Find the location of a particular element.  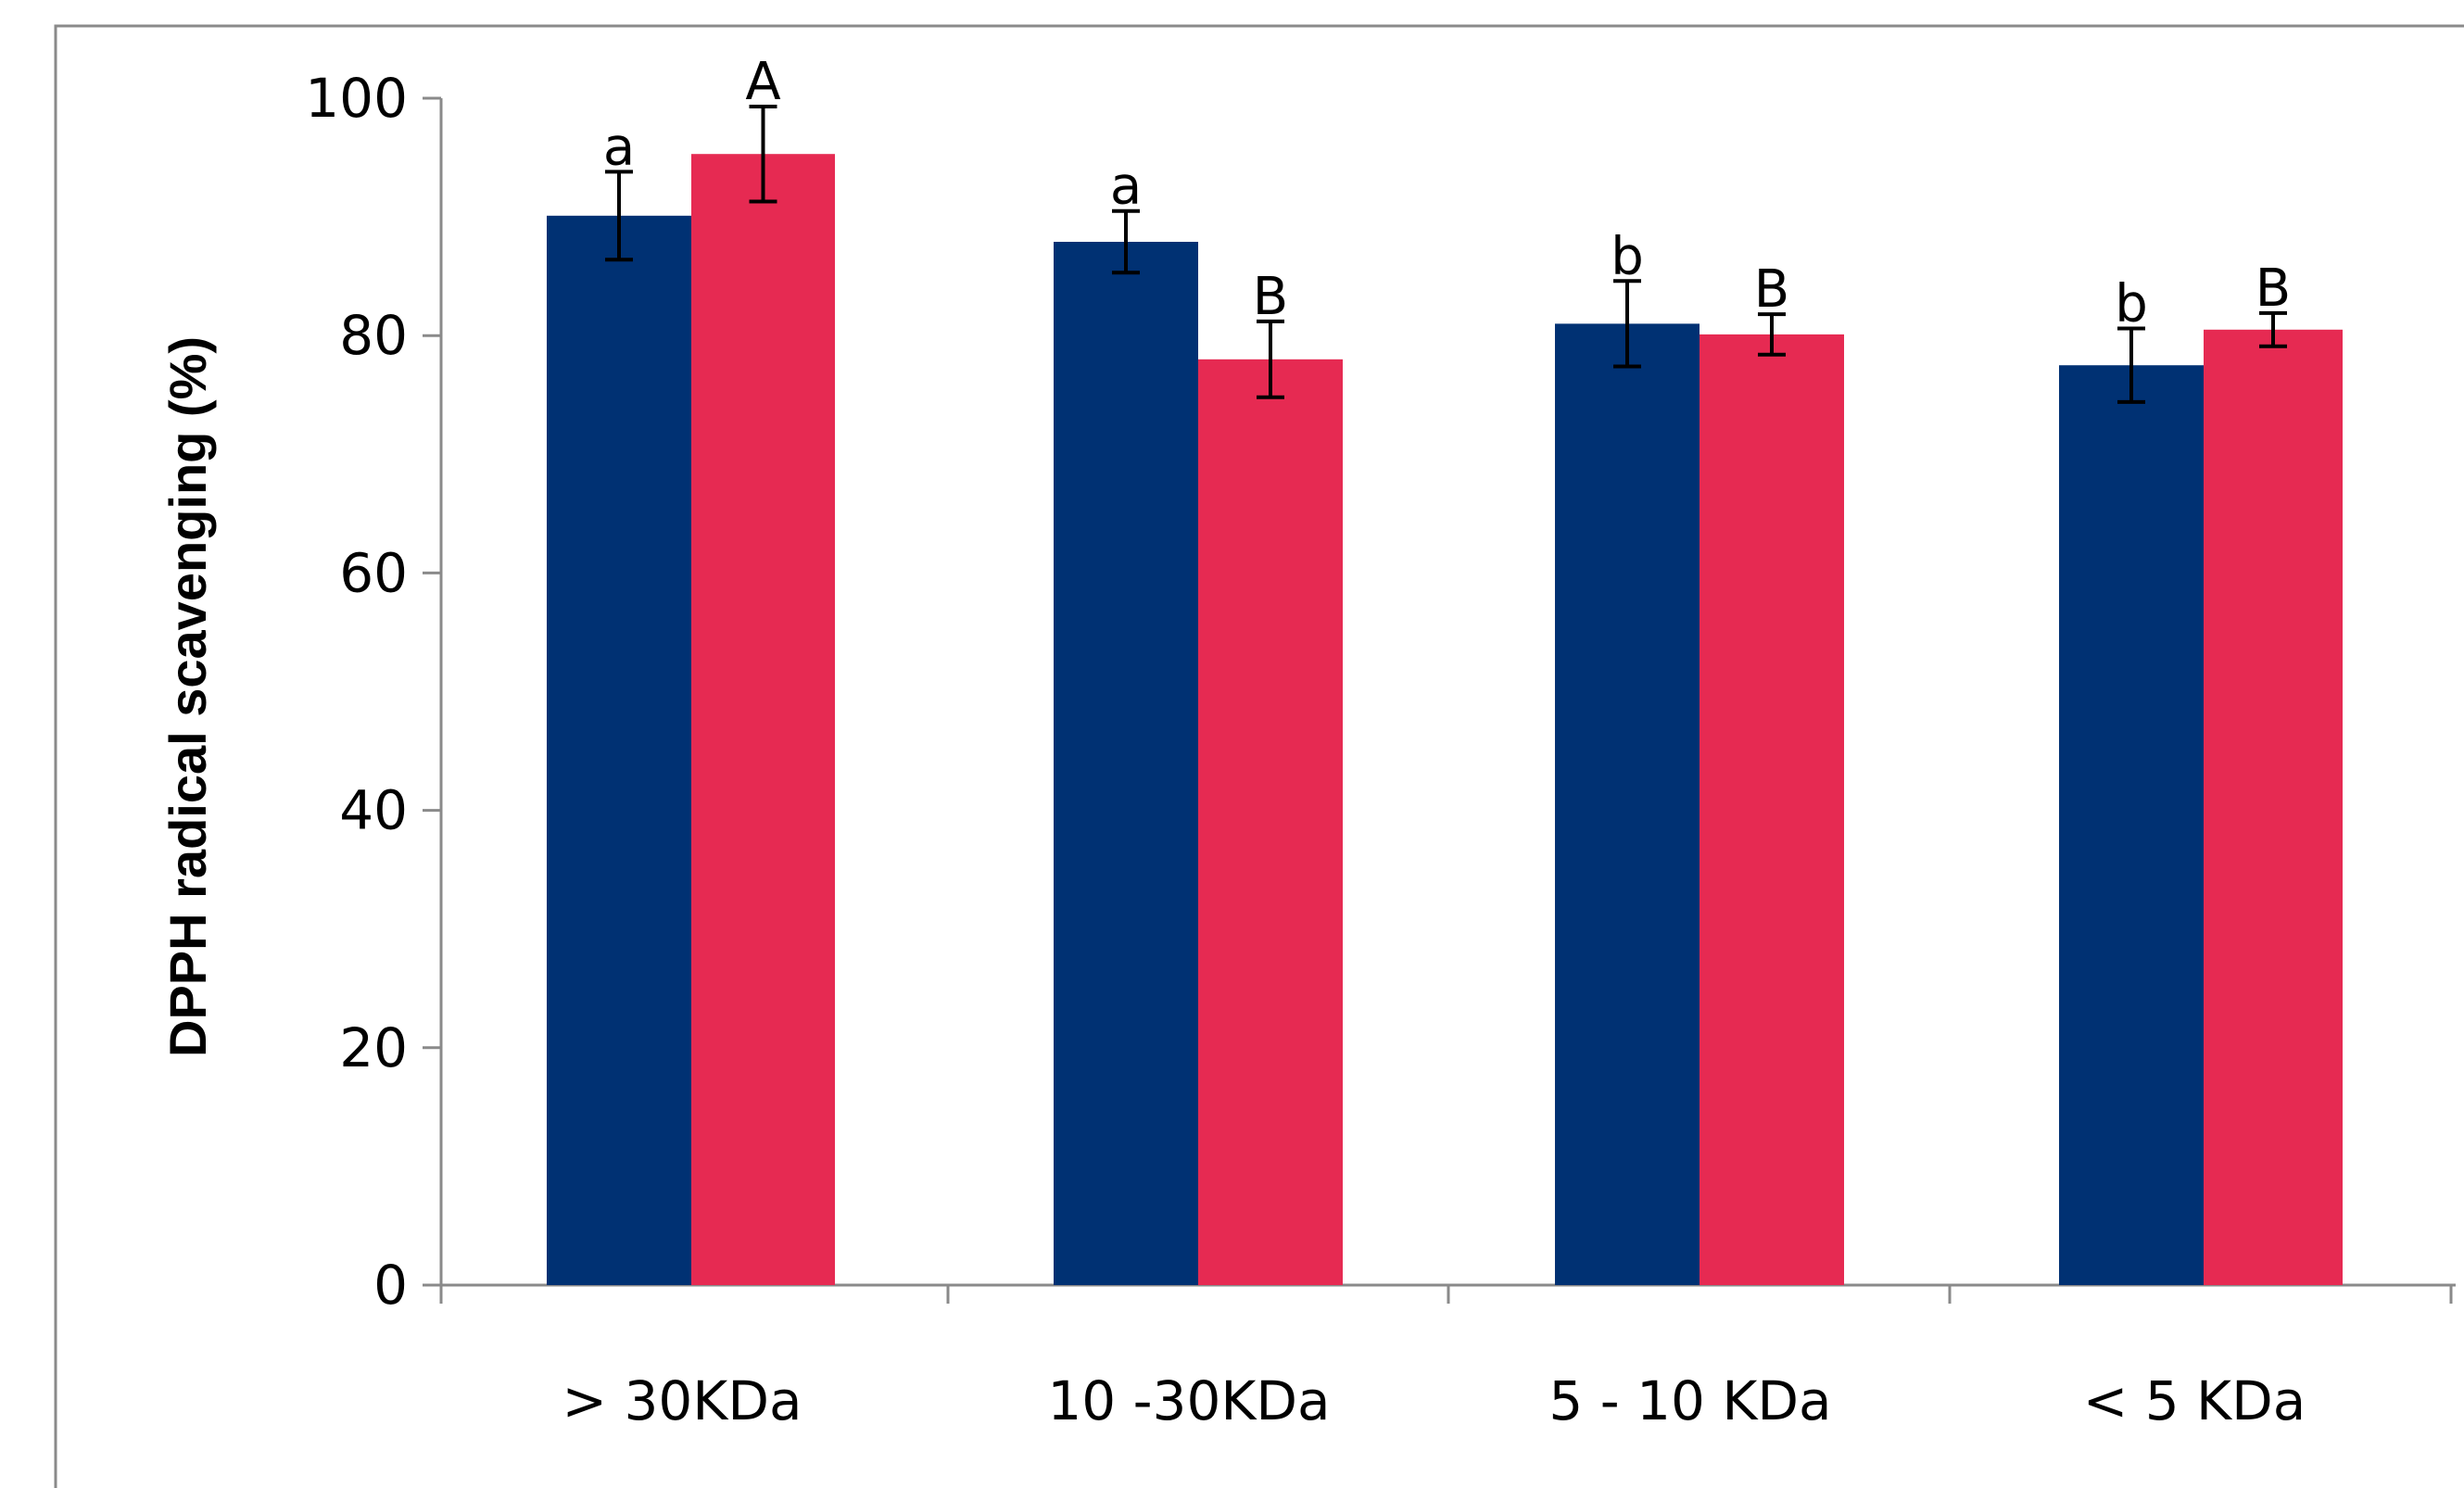

y-tick-label: 20 is located at coordinates (373, 1047).